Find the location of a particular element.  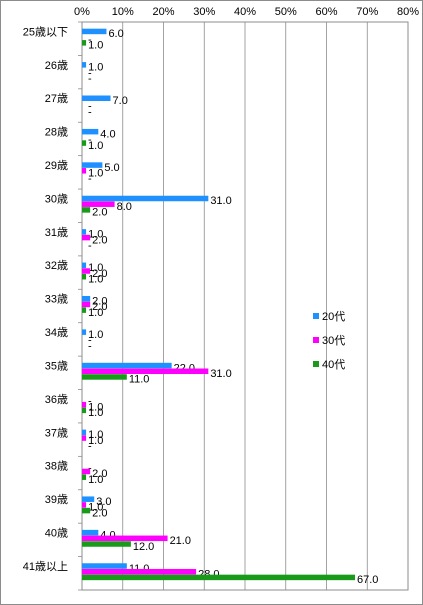

data-label: 7.0 is located at coordinates (120, 101).